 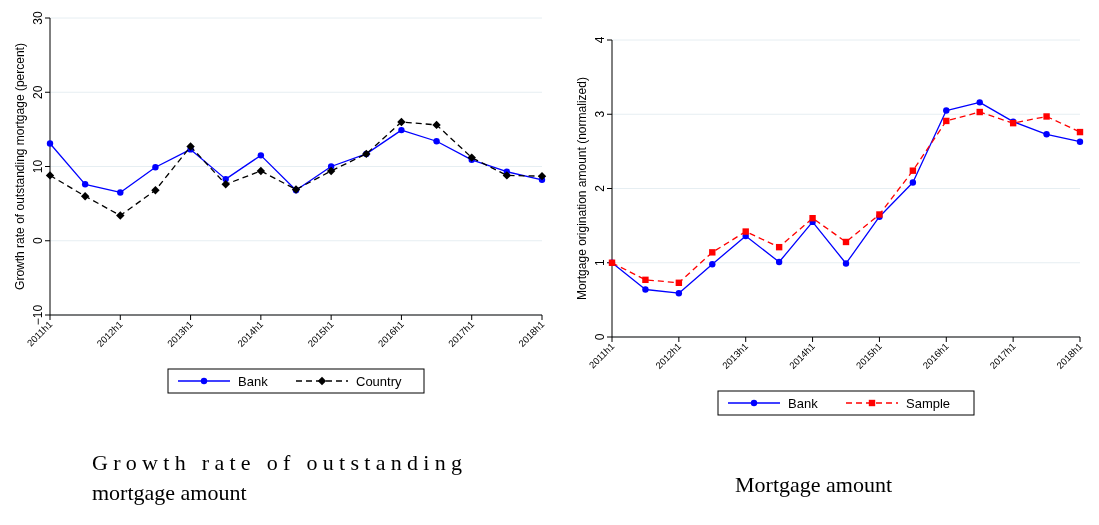 I want to click on text: Growth rate of outstanding mortgage amount, so click(x=277, y=477).